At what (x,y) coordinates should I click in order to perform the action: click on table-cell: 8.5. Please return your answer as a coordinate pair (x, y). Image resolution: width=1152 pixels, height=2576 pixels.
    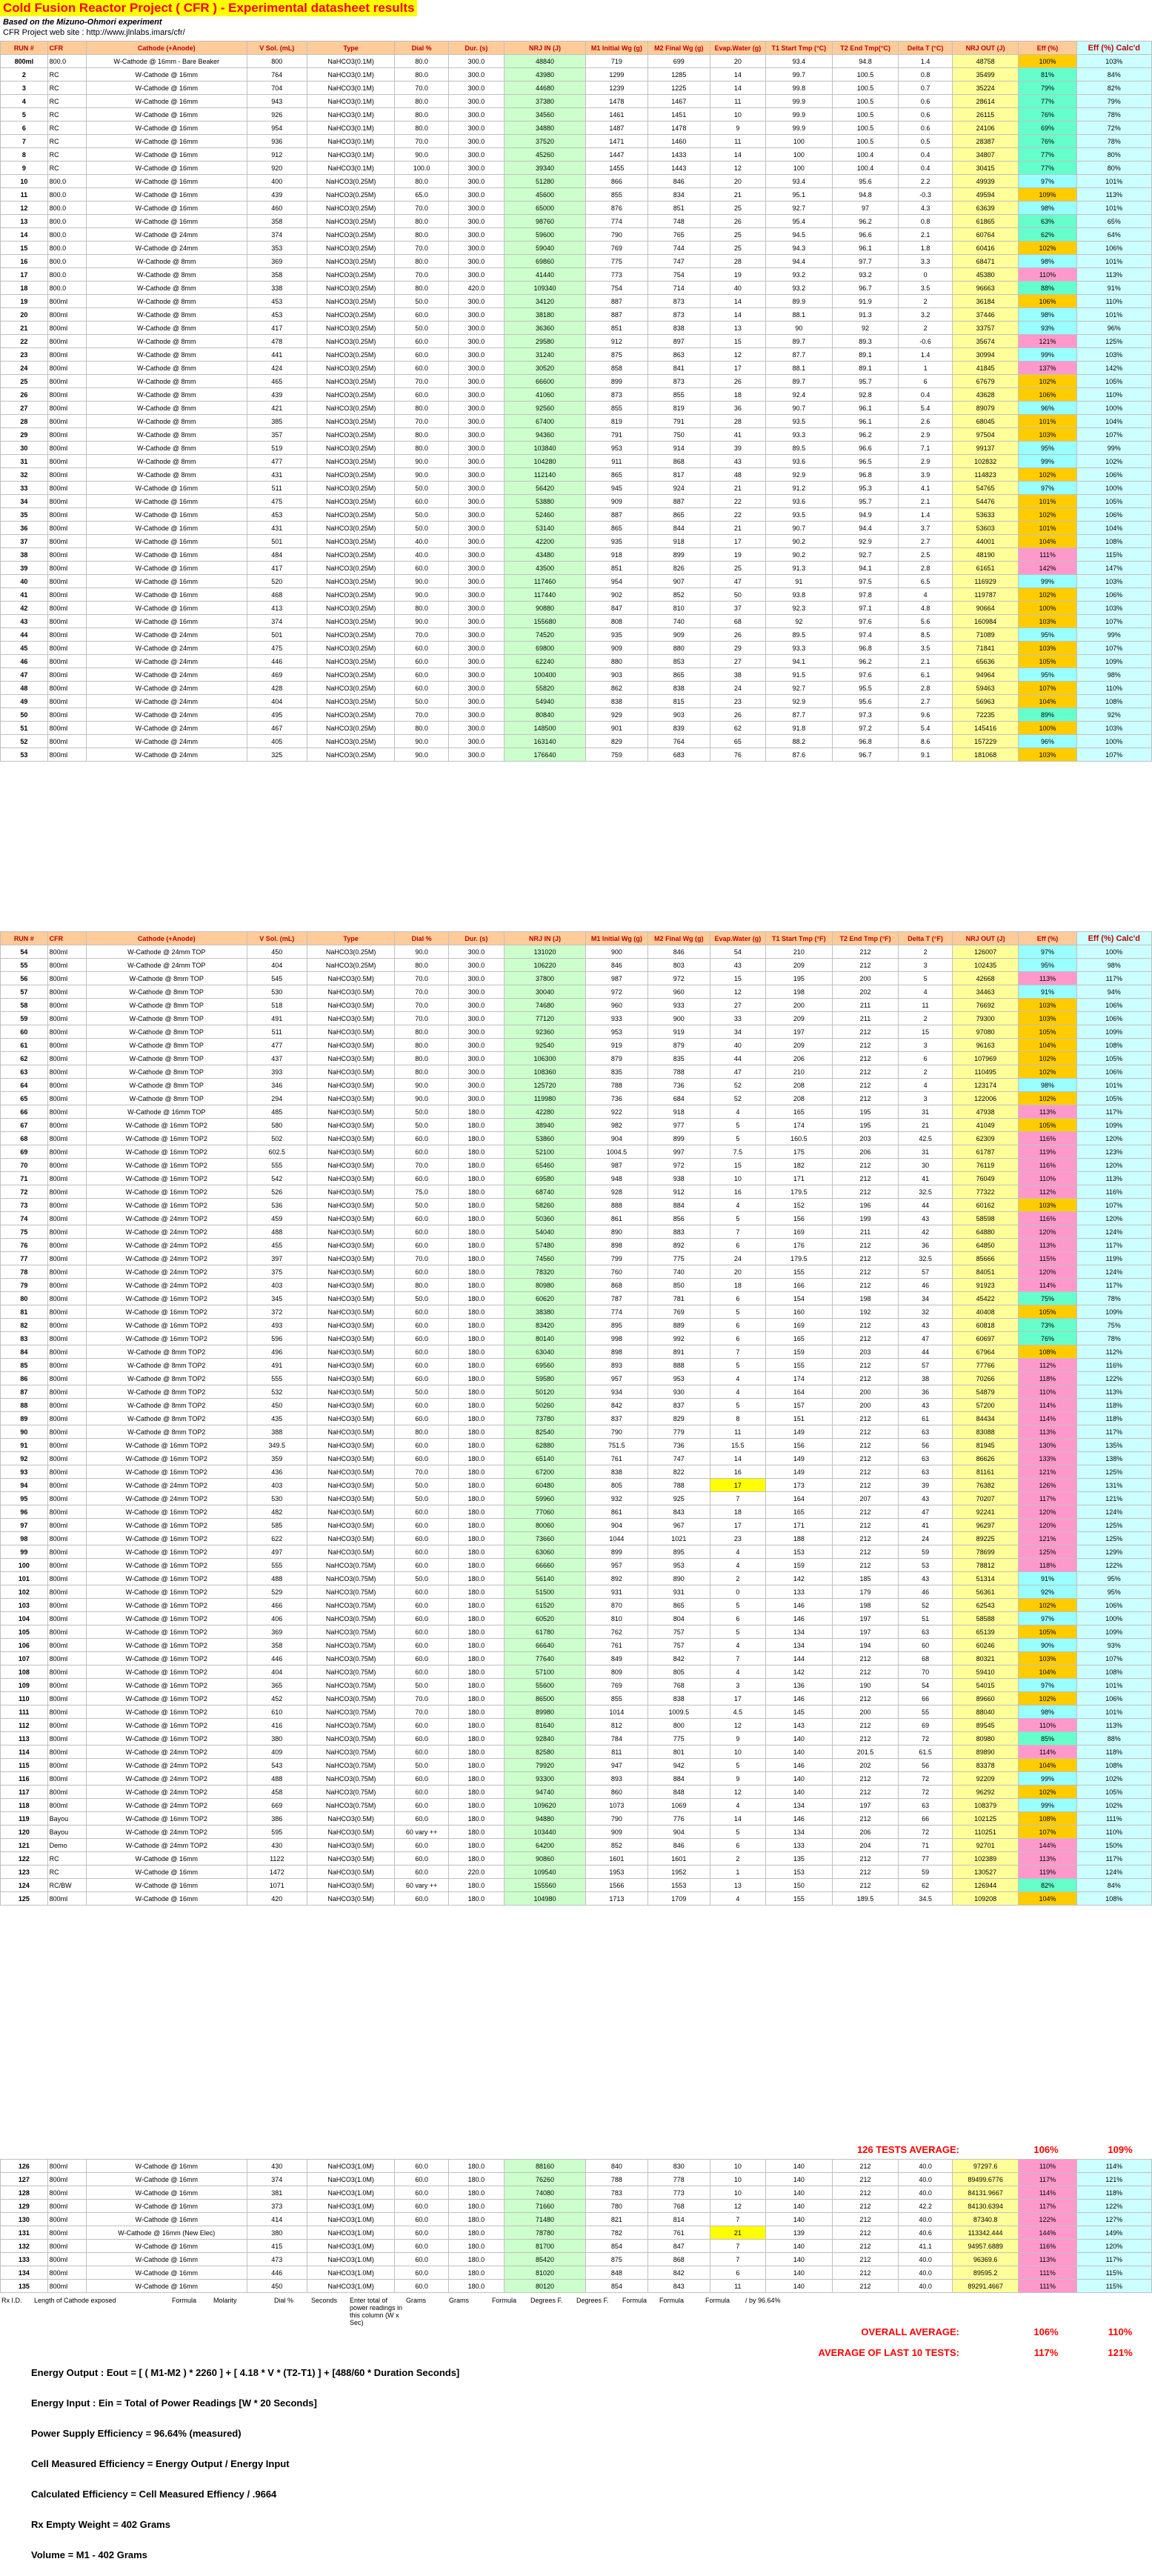
    Looking at the image, I should click on (925, 635).